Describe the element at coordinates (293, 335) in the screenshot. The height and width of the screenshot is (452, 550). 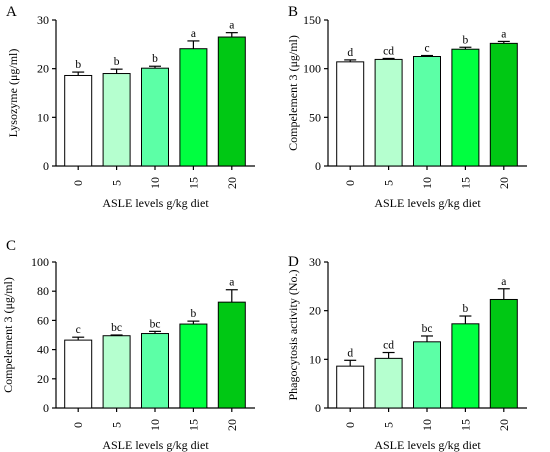
I see `y-axis-title: Phagocytosis activity (No.)` at that location.